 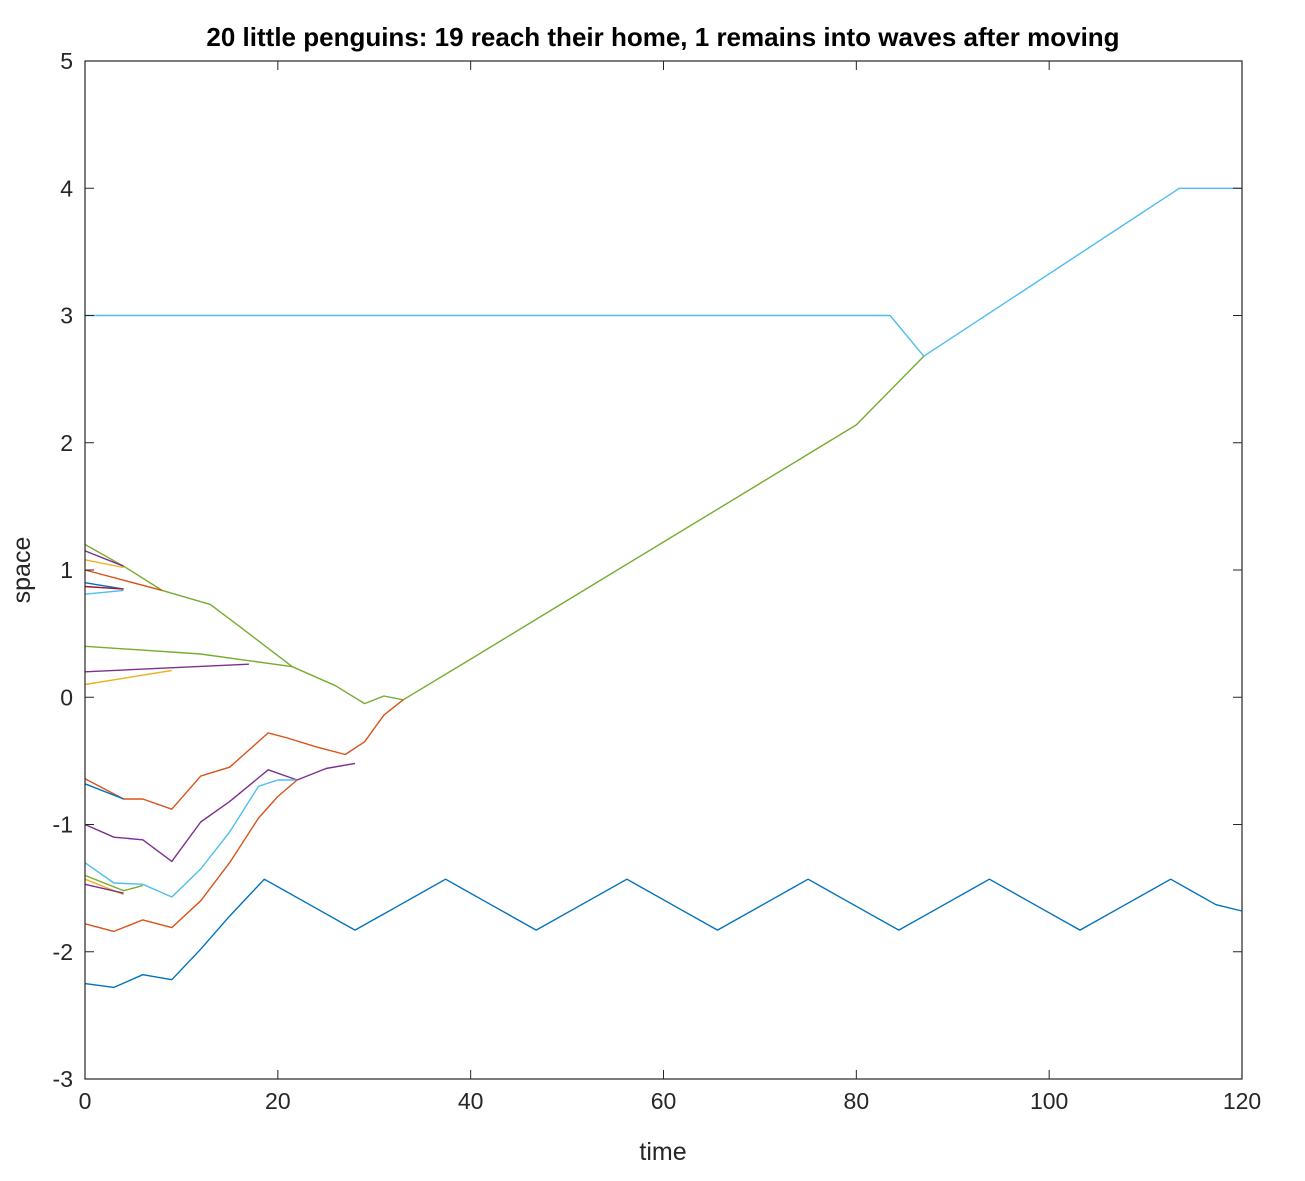 What do you see at coordinates (85, 1101) in the screenshot?
I see `x-tick-label: 0` at bounding box center [85, 1101].